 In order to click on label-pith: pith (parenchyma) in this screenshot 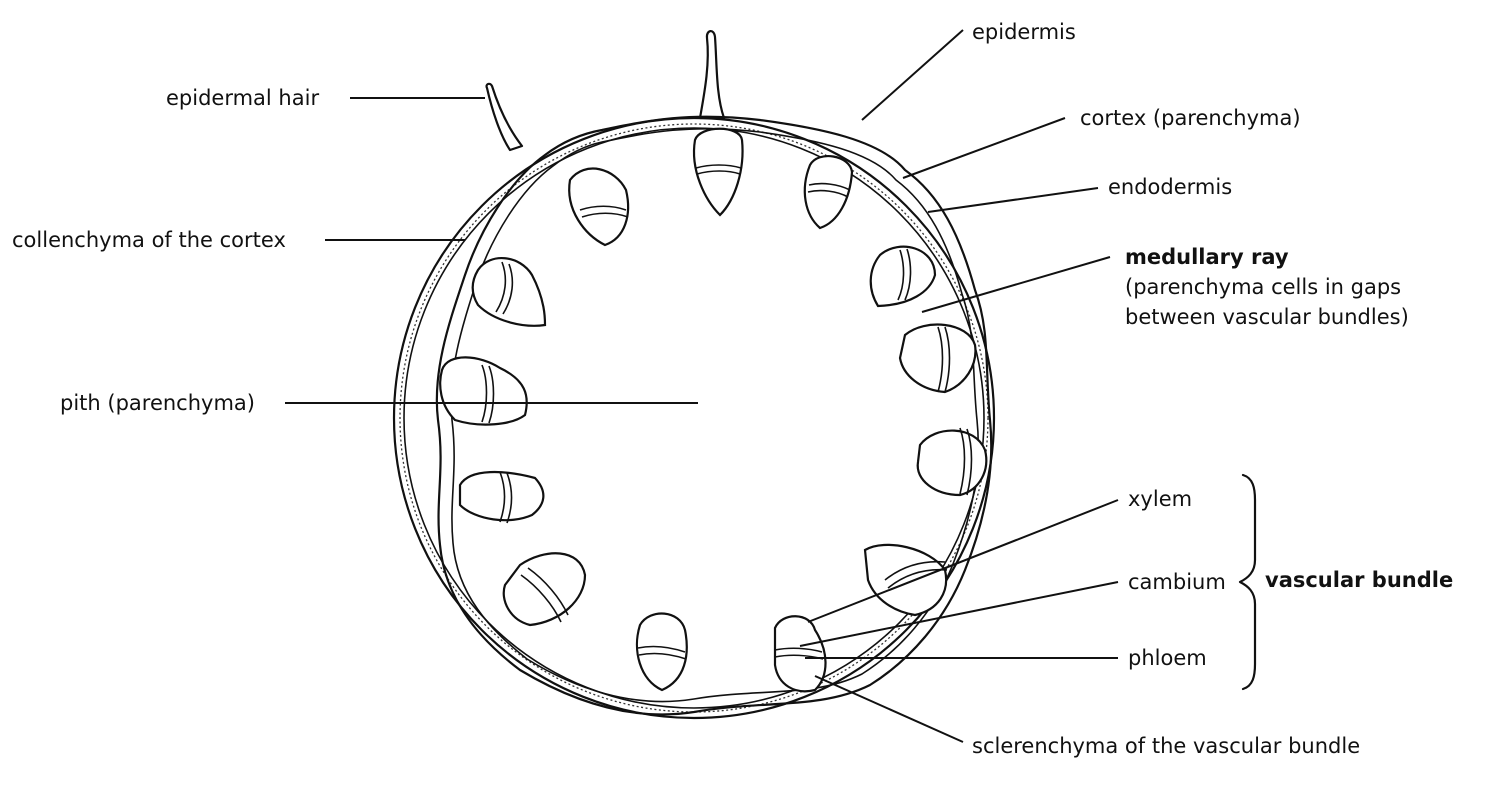, I will do `click(157, 403)`.